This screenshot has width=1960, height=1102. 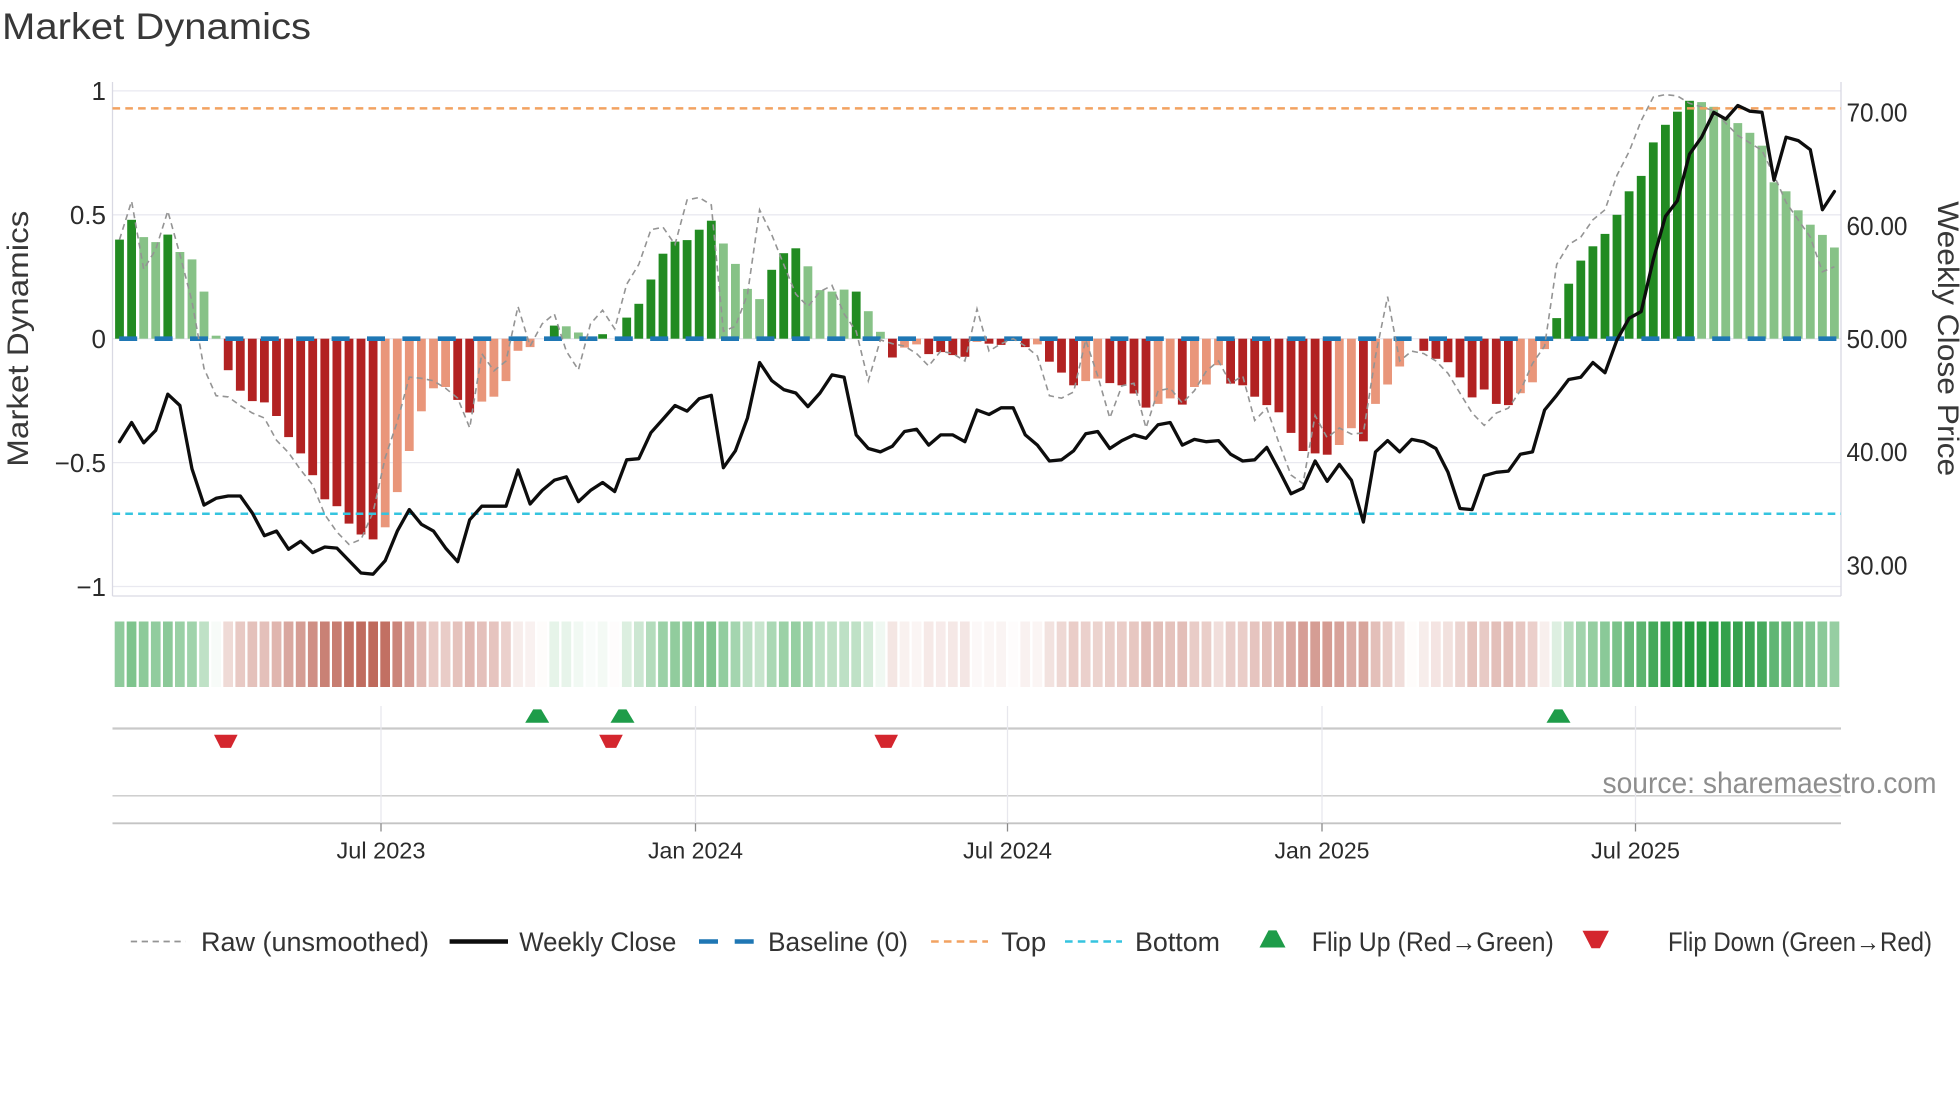 I want to click on svg-text: 0.5, so click(x=88, y=215).